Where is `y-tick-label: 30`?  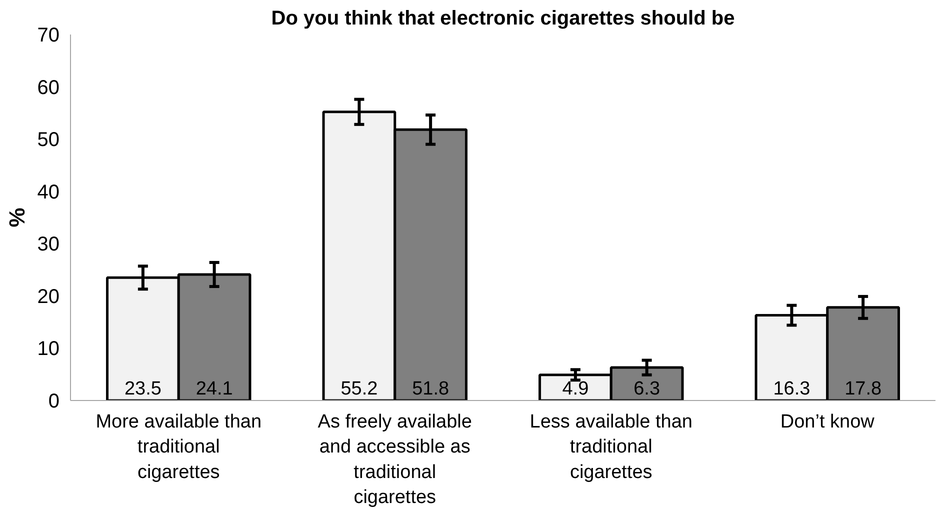 y-tick-label: 30 is located at coordinates (48, 245).